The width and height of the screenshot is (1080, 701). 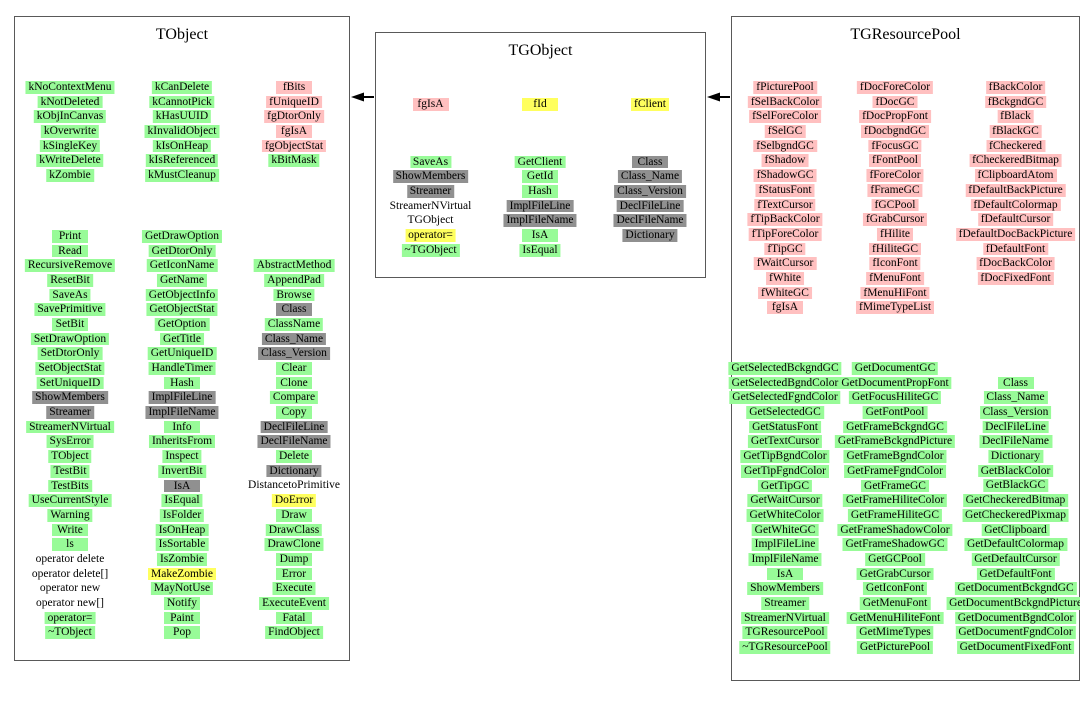 What do you see at coordinates (895, 131) in the screenshot?
I see `member-fdocbgndgc: fDocbgndGC` at bounding box center [895, 131].